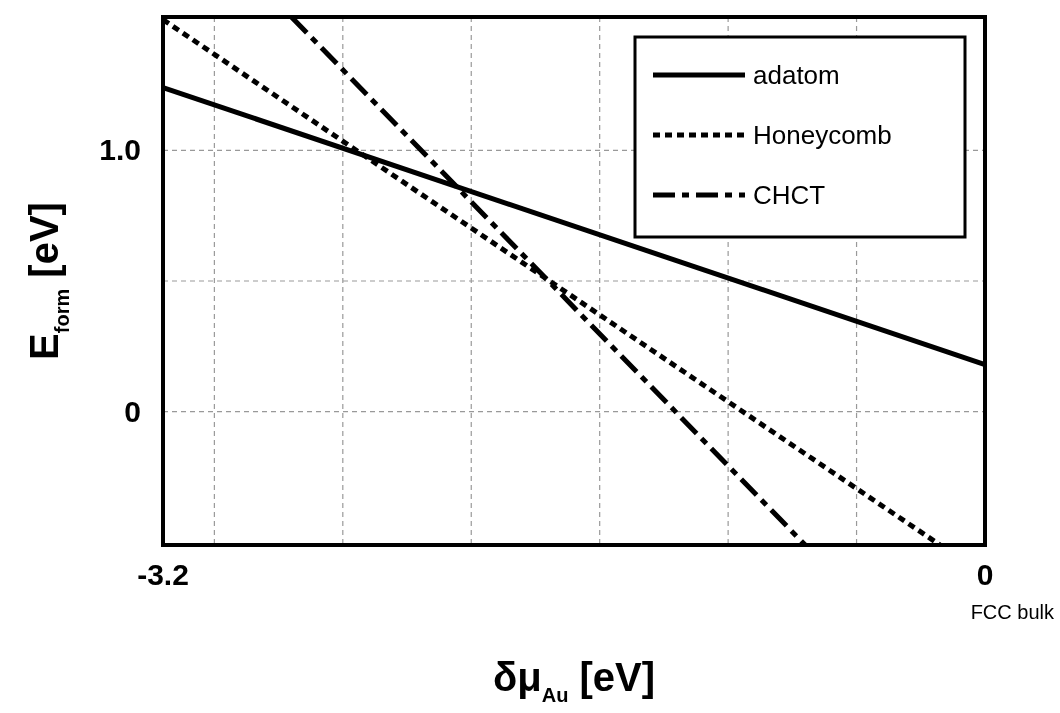 The height and width of the screenshot is (713, 1060). What do you see at coordinates (822, 135) in the screenshot?
I see `legend-label: Honeycomb` at bounding box center [822, 135].